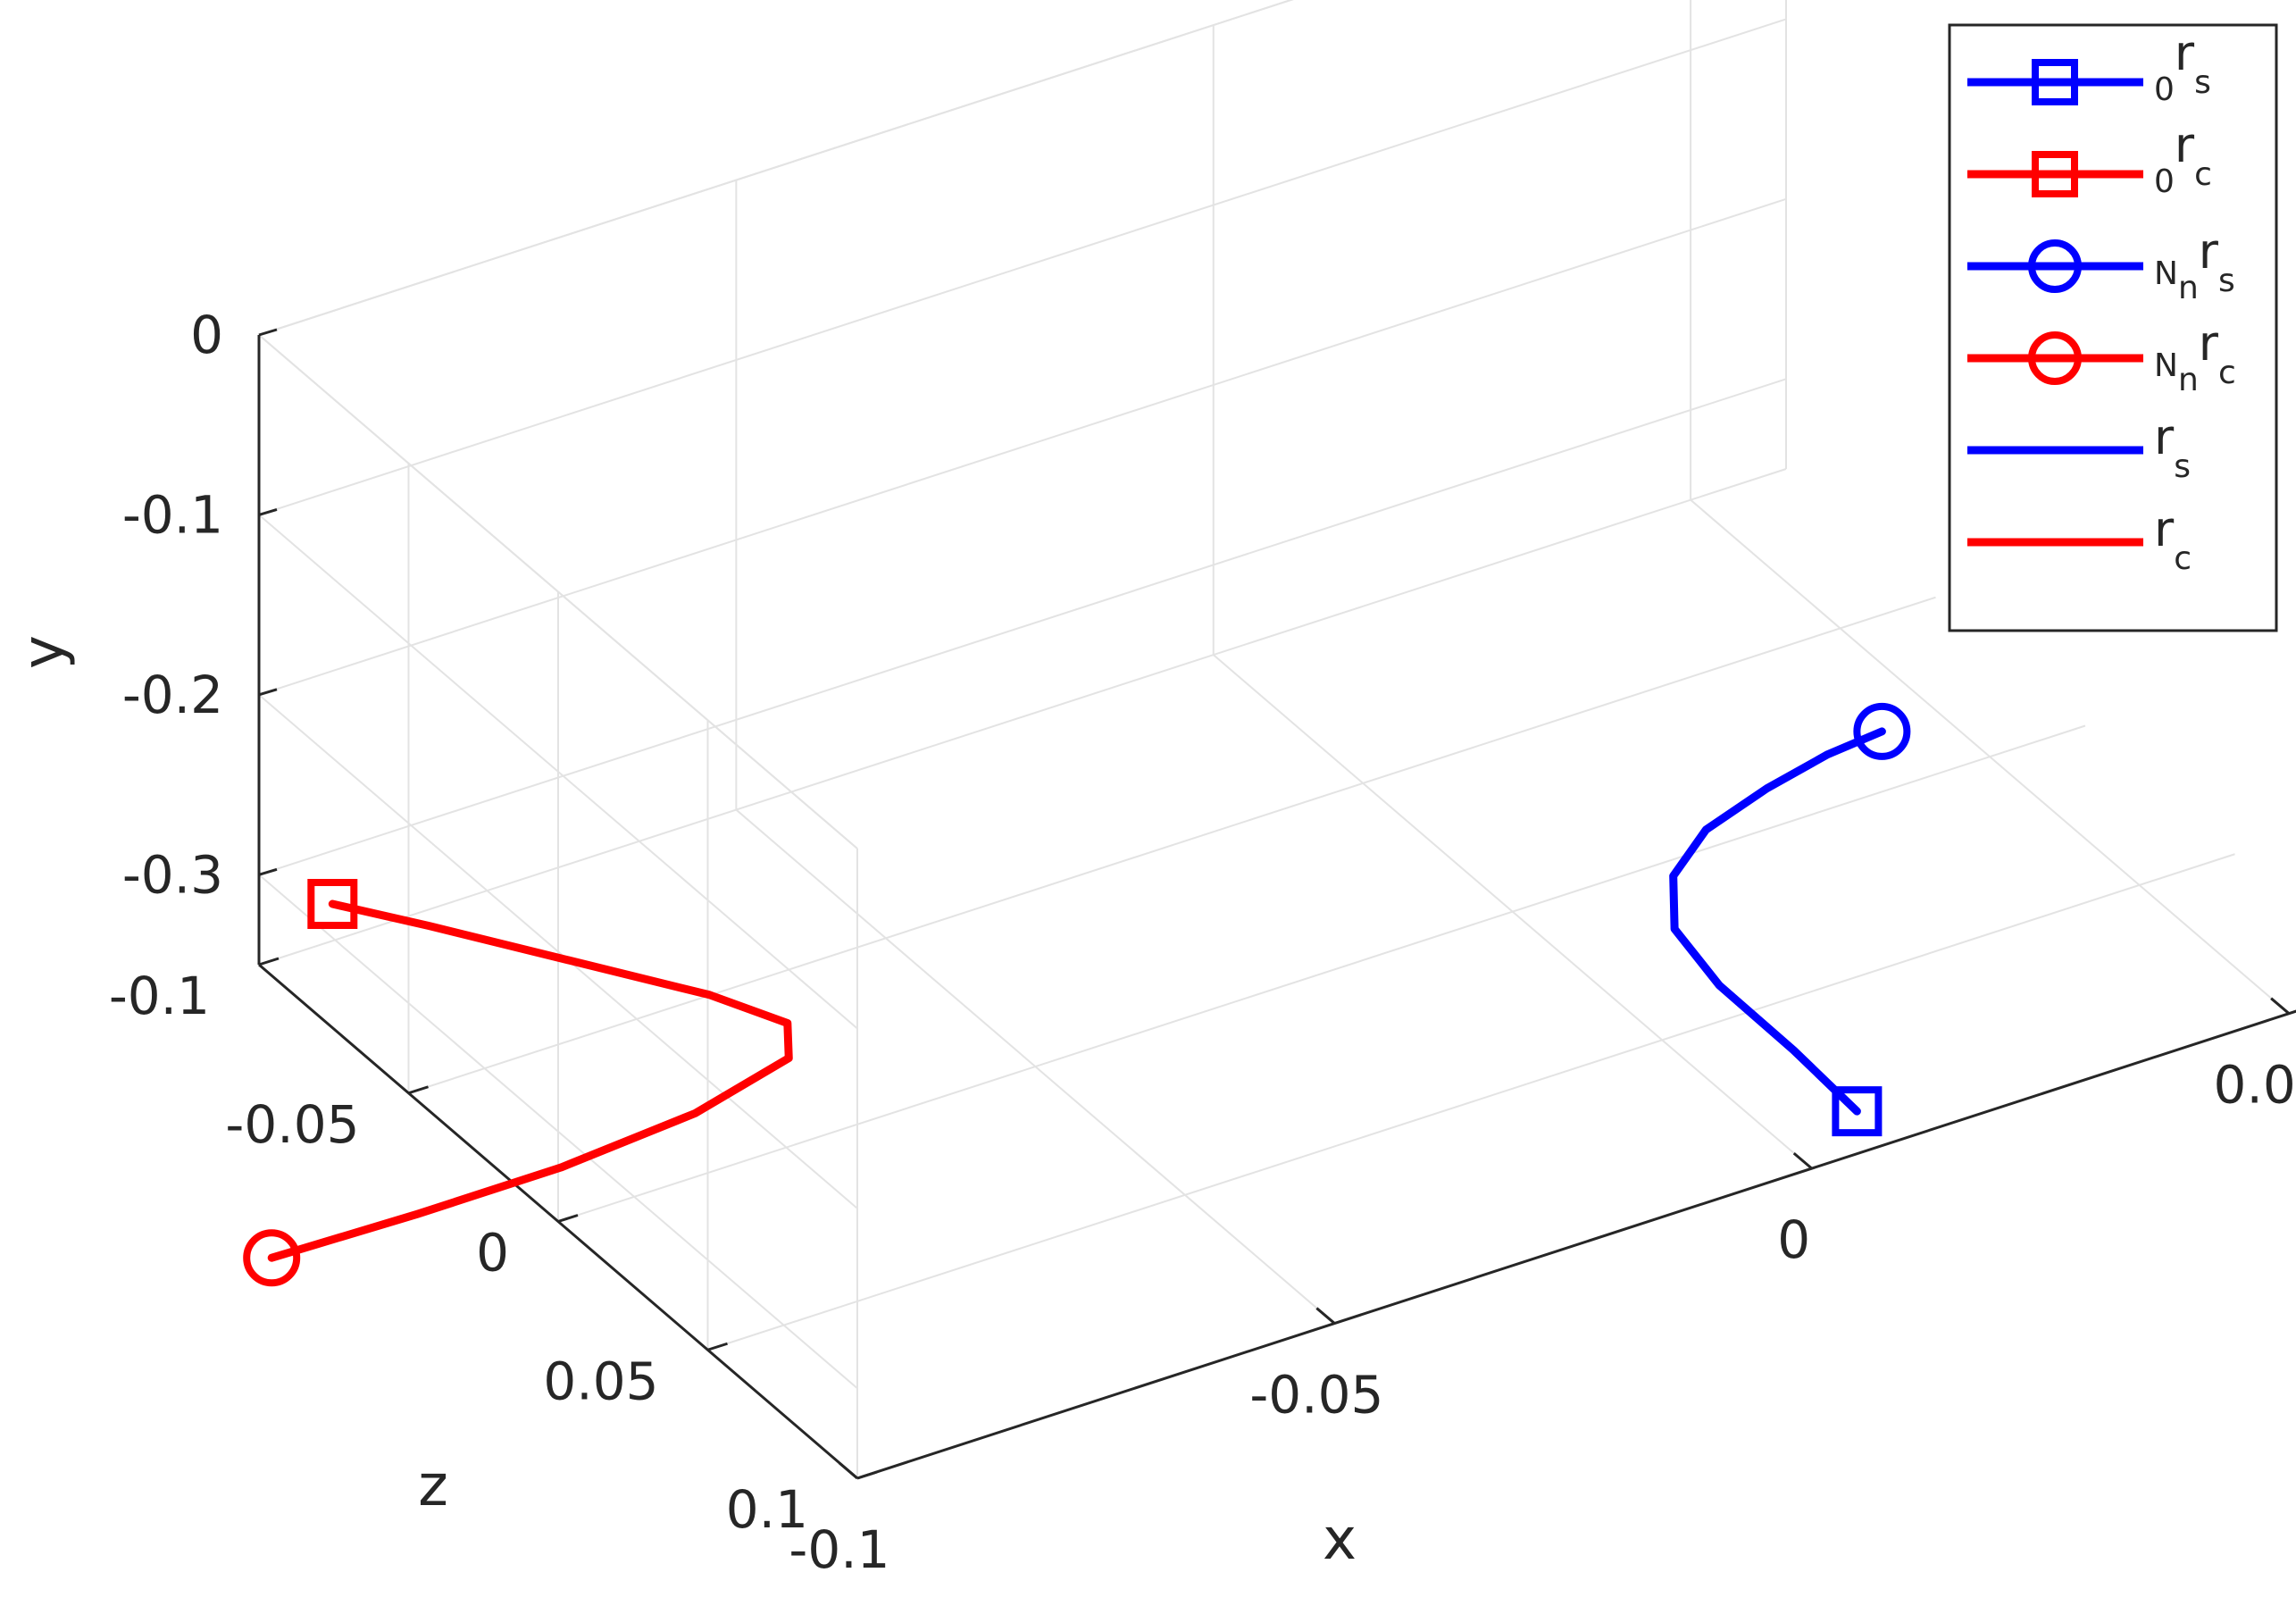 The image size is (2296, 1606). I want to click on y-axis-label: y, so click(44, 652).